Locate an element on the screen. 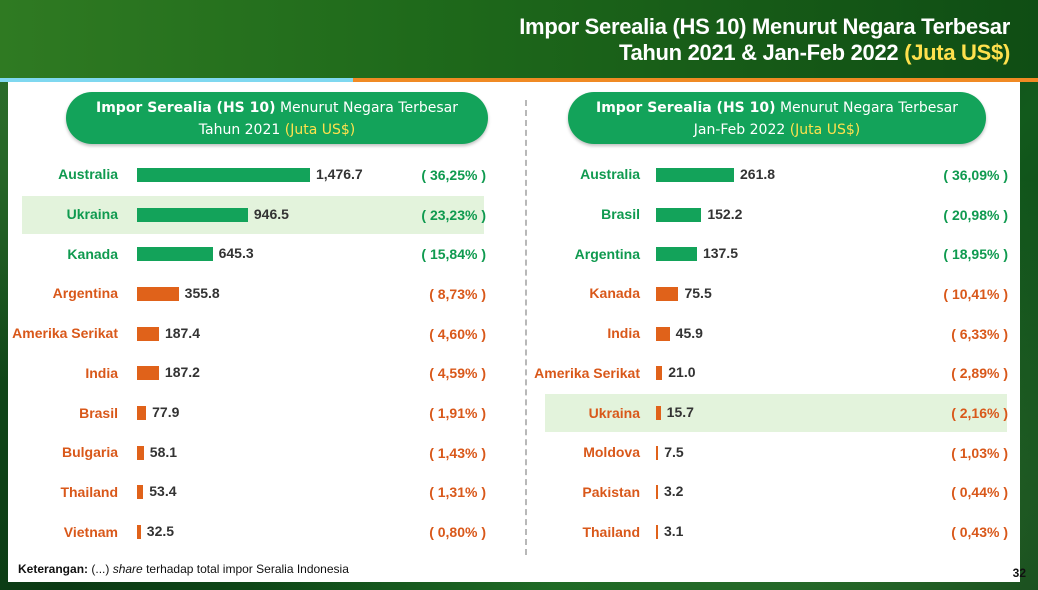 The width and height of the screenshot is (1038, 590). data-label: 3.1 is located at coordinates (674, 531).